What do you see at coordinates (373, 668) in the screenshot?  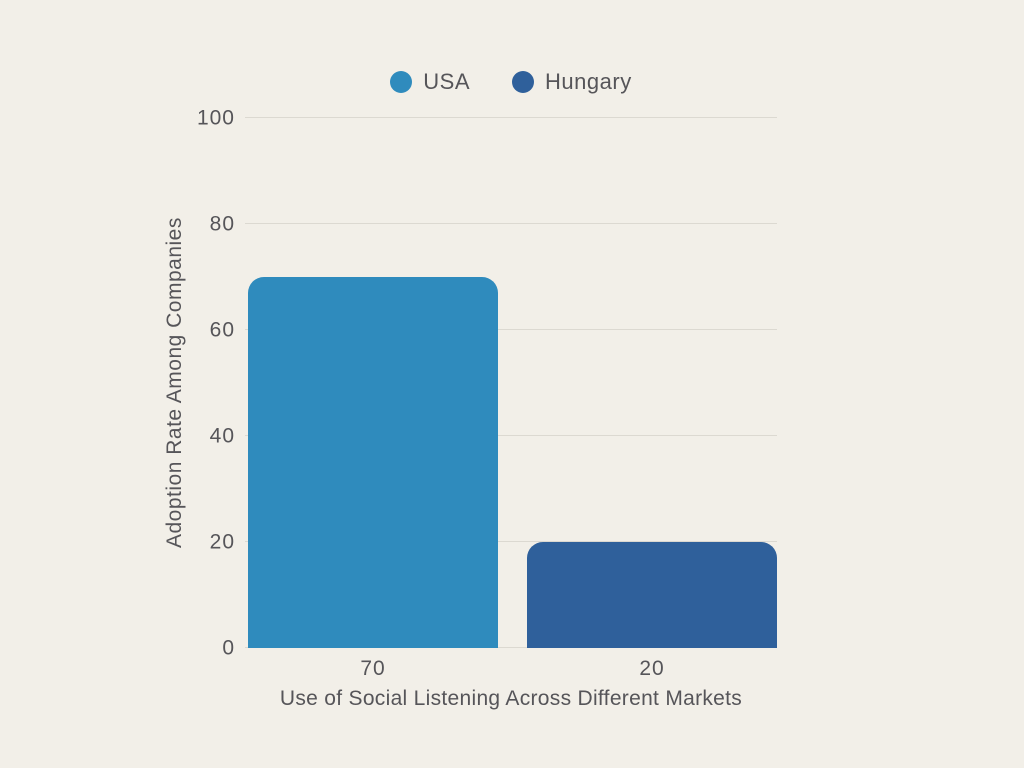 I see `x-tick-label-usa: 70` at bounding box center [373, 668].